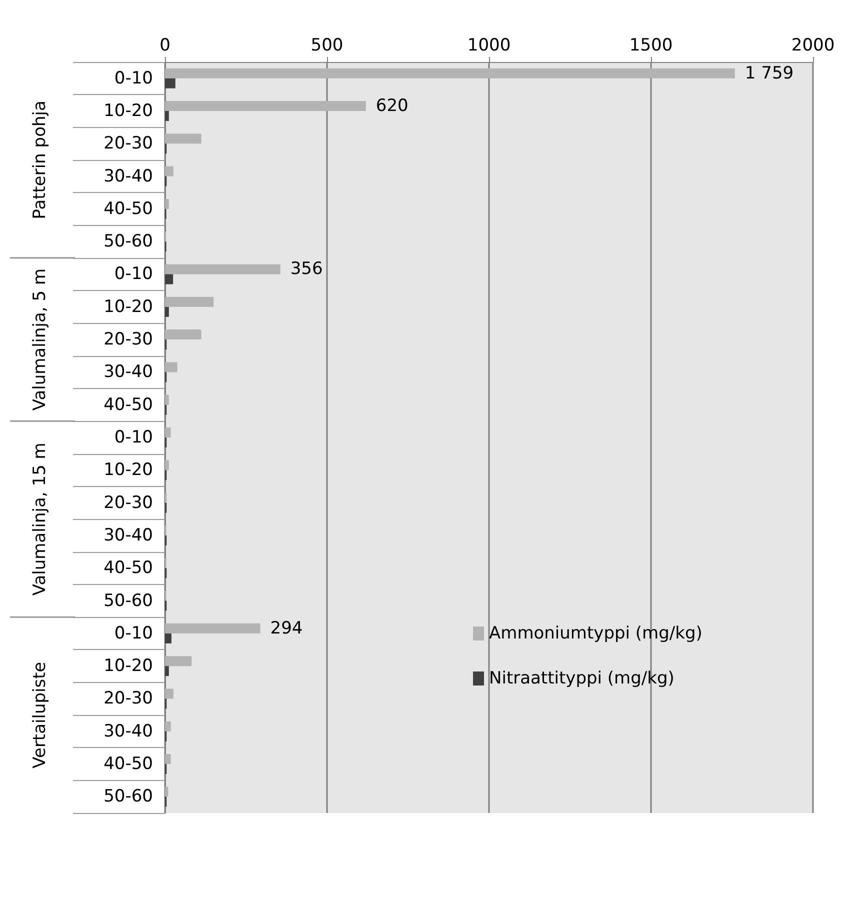  Describe the element at coordinates (40, 519) in the screenshot. I see `text: Valumalinja, 15 m` at that location.